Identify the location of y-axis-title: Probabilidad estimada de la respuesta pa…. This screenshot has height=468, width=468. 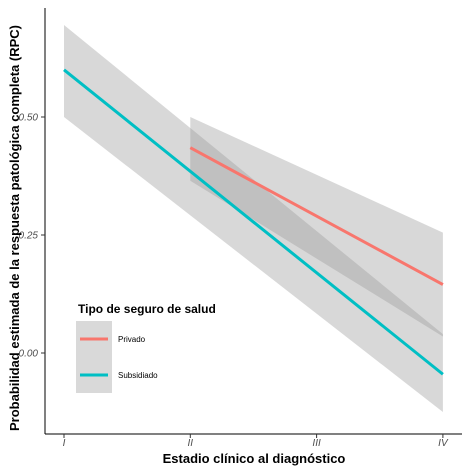
(14, 228).